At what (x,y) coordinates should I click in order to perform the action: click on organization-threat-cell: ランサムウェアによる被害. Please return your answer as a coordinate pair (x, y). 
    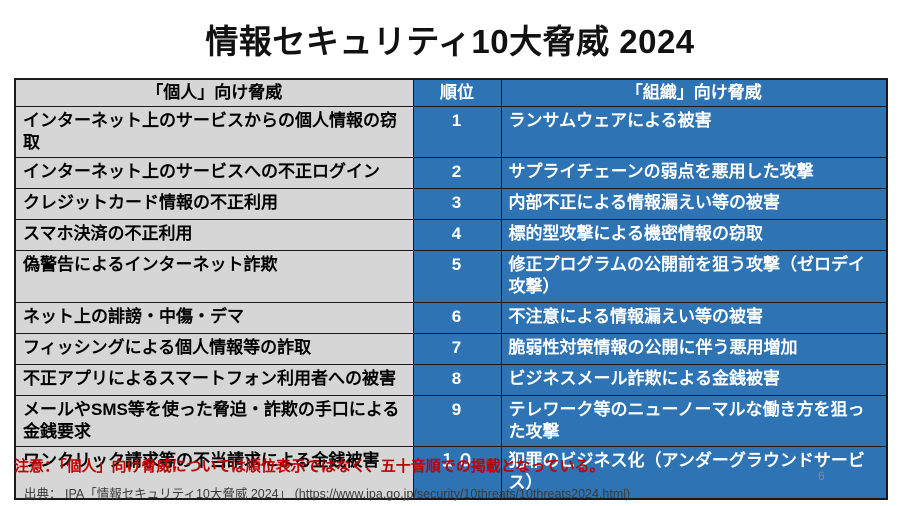
    Looking at the image, I should click on (694, 132).